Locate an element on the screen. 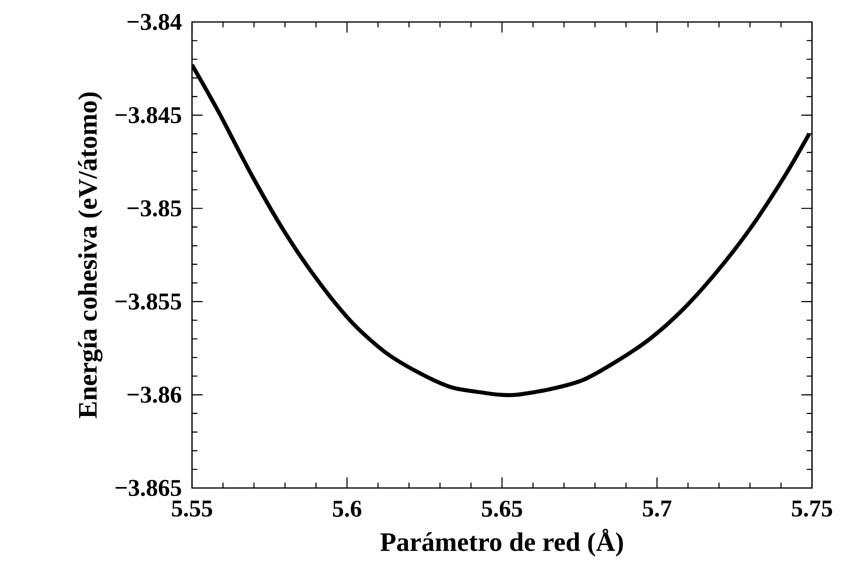 This screenshot has height=588, width=845. x-tick-label: 5.55 is located at coordinates (192, 508).